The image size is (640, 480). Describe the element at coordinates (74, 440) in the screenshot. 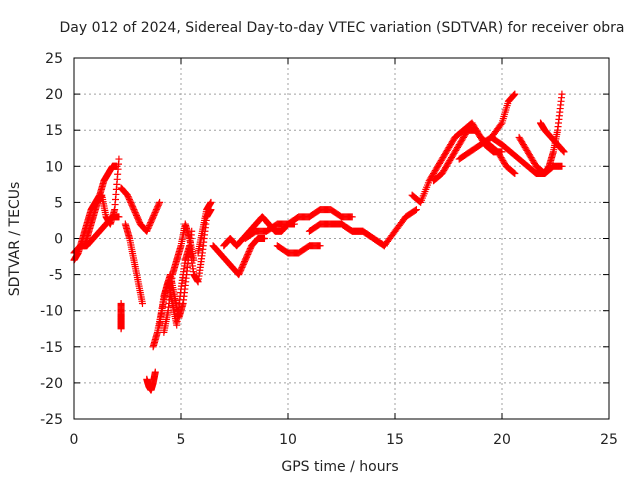

I see `x-tick-label: 0` at that location.